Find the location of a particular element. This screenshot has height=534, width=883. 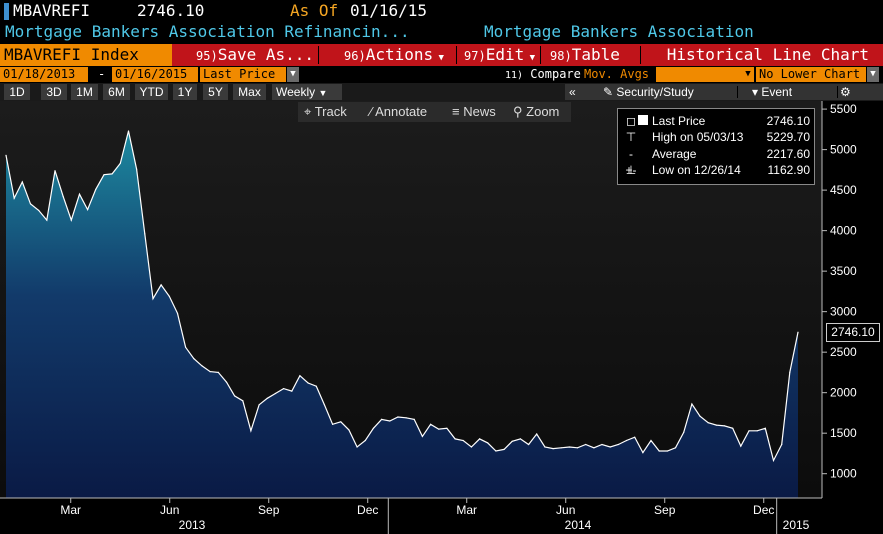

news-tool: ≡ News is located at coordinates (474, 112).